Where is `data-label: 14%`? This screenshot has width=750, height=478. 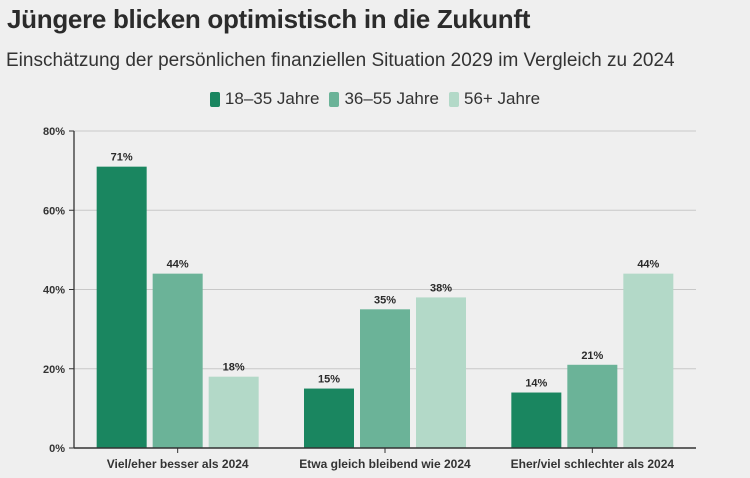 data-label: 14% is located at coordinates (536, 384).